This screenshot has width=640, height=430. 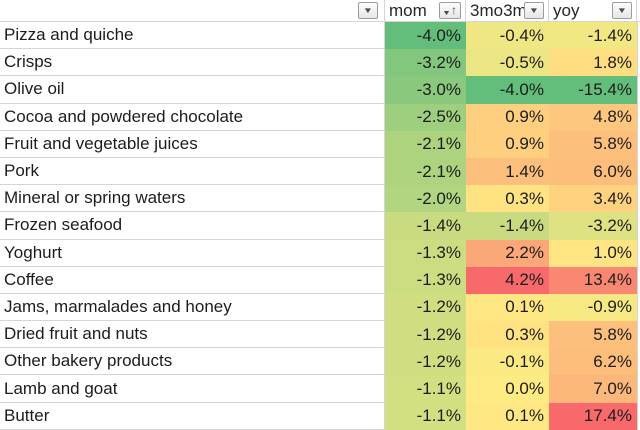 I want to click on table-row: Jams, marmalades and honey -1.2% 0.1% -0.9%, so click(x=320, y=307).